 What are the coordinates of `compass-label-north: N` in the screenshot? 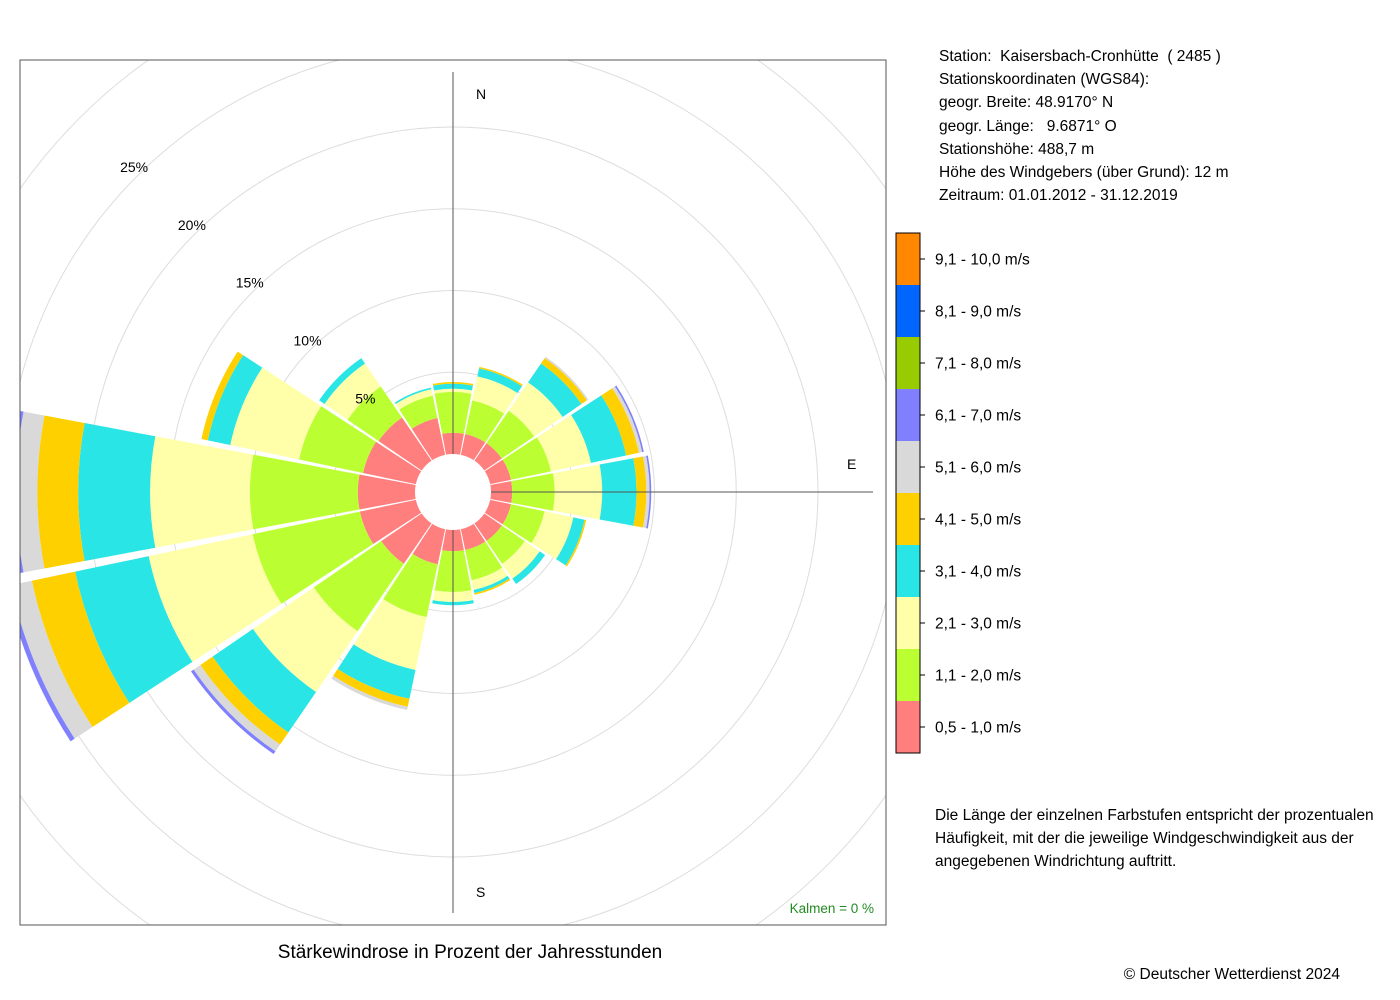 It's located at (481, 94).